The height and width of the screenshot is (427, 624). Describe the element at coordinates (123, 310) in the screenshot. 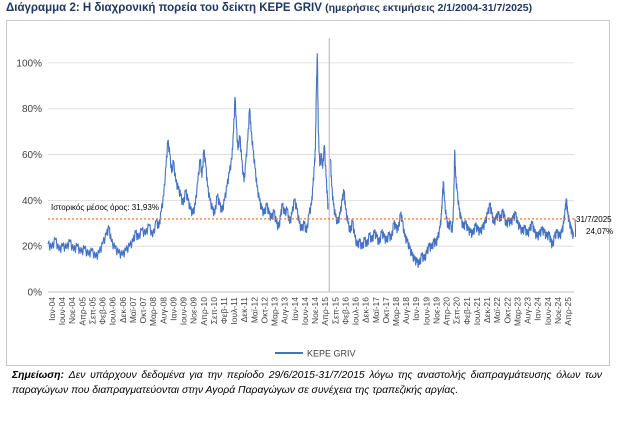

I see `x-tick-label: Δεκ-06` at that location.